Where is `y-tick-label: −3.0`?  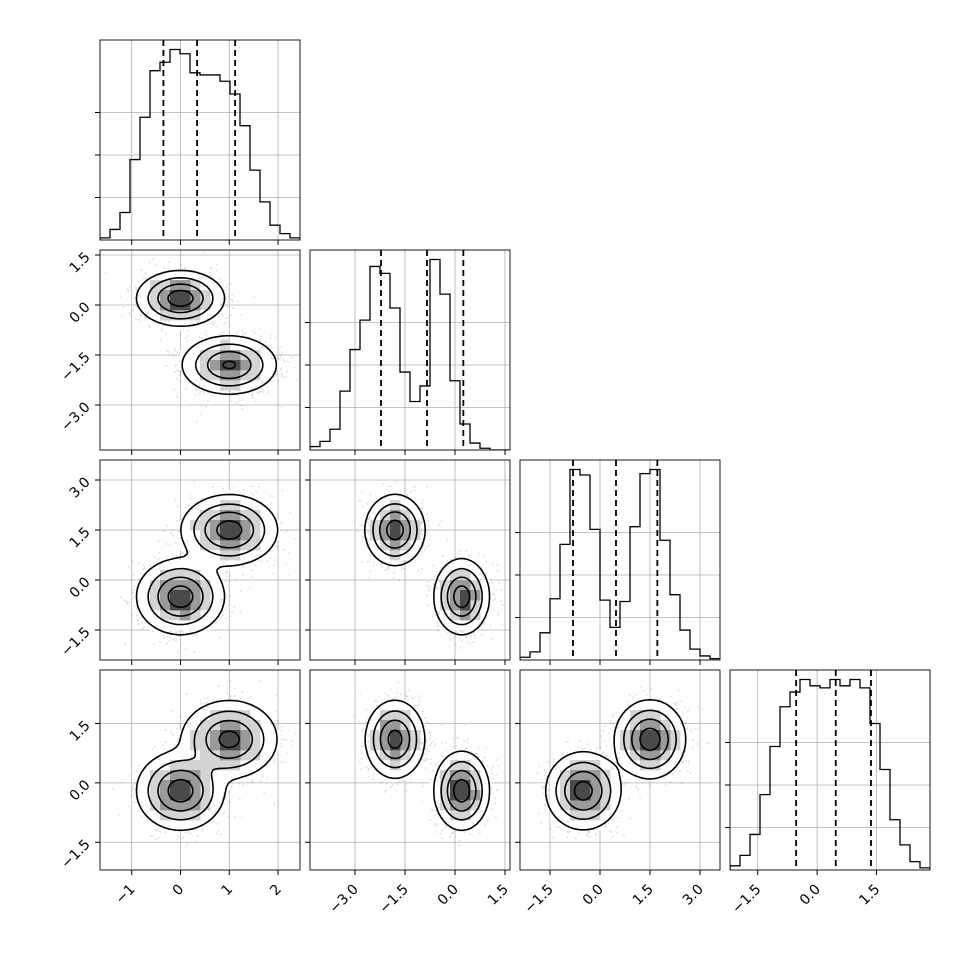
y-tick-label: −3.0 is located at coordinates (75, 416).